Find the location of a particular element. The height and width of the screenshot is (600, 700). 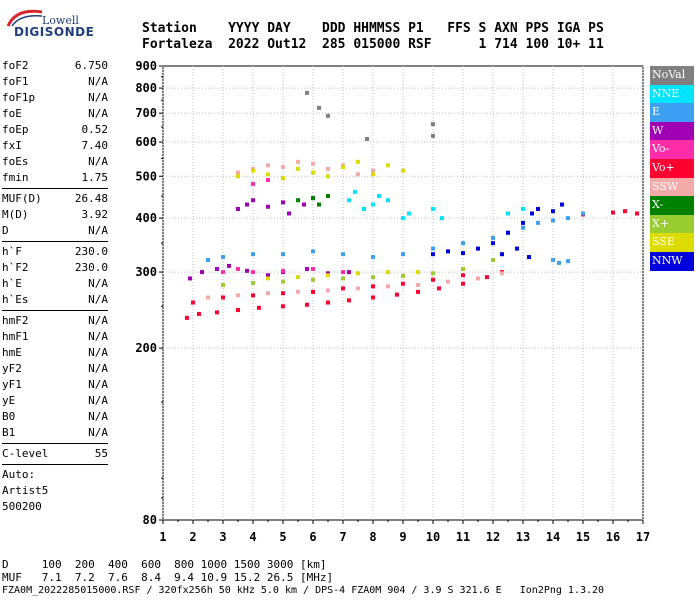

param-row: B1 N/A is located at coordinates (55, 433).